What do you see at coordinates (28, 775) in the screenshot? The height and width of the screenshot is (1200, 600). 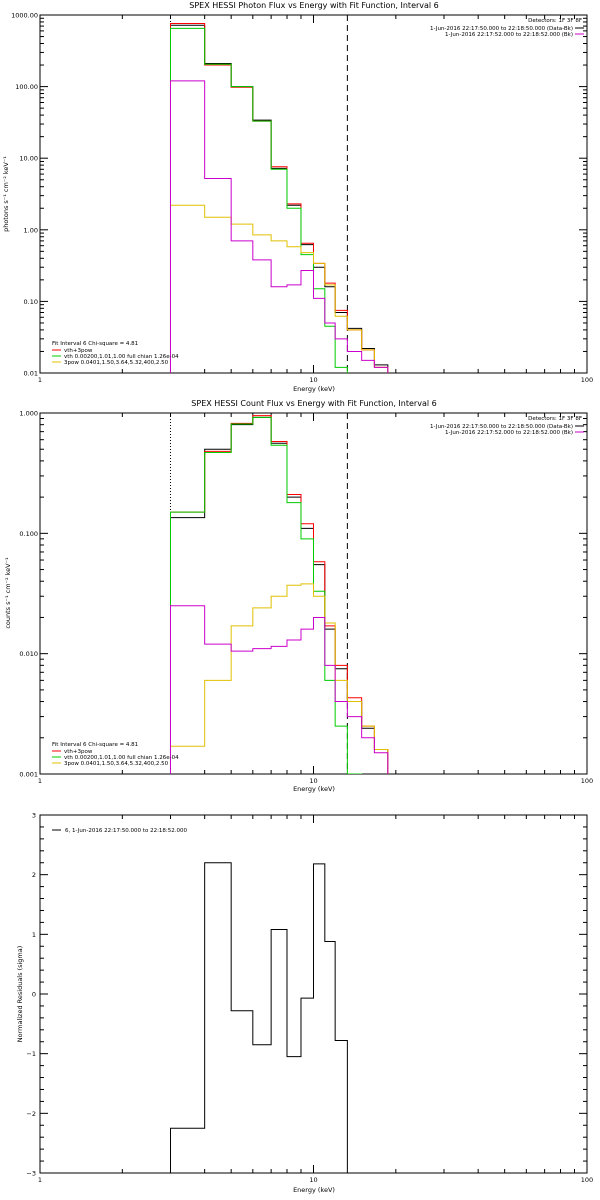 I see `y-tick-label: 0.001` at bounding box center [28, 775].